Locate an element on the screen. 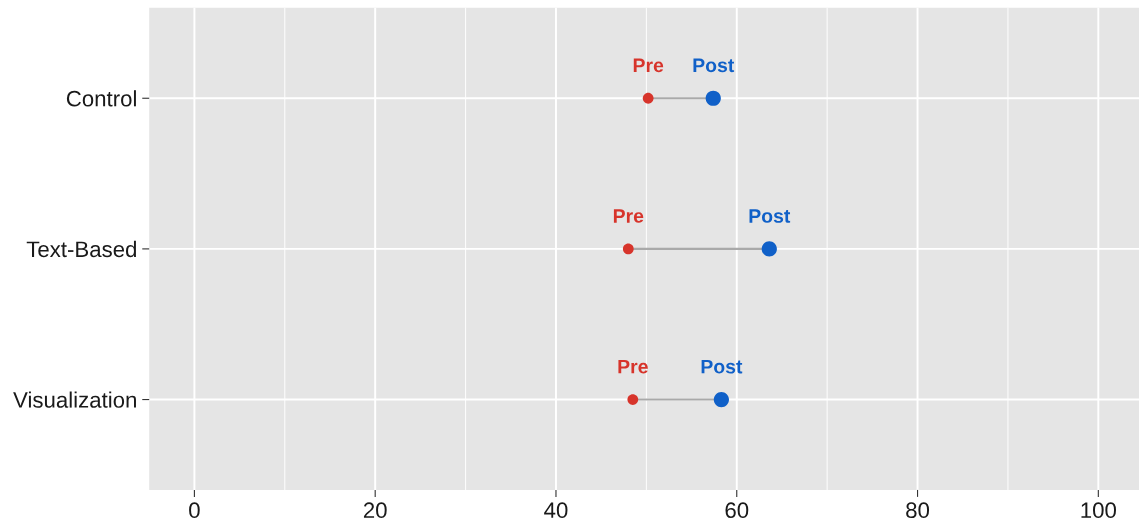 This screenshot has width=1139, height=524. y-tick-label: Text-Based is located at coordinates (81, 249).